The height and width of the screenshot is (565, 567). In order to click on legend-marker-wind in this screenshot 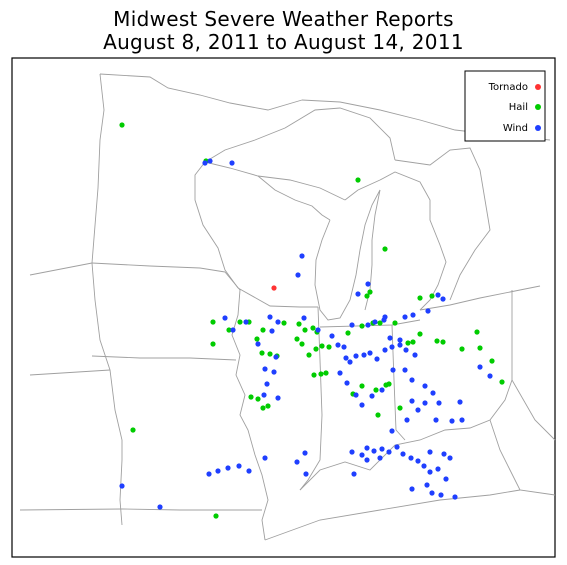, I will do `click(538, 128)`.